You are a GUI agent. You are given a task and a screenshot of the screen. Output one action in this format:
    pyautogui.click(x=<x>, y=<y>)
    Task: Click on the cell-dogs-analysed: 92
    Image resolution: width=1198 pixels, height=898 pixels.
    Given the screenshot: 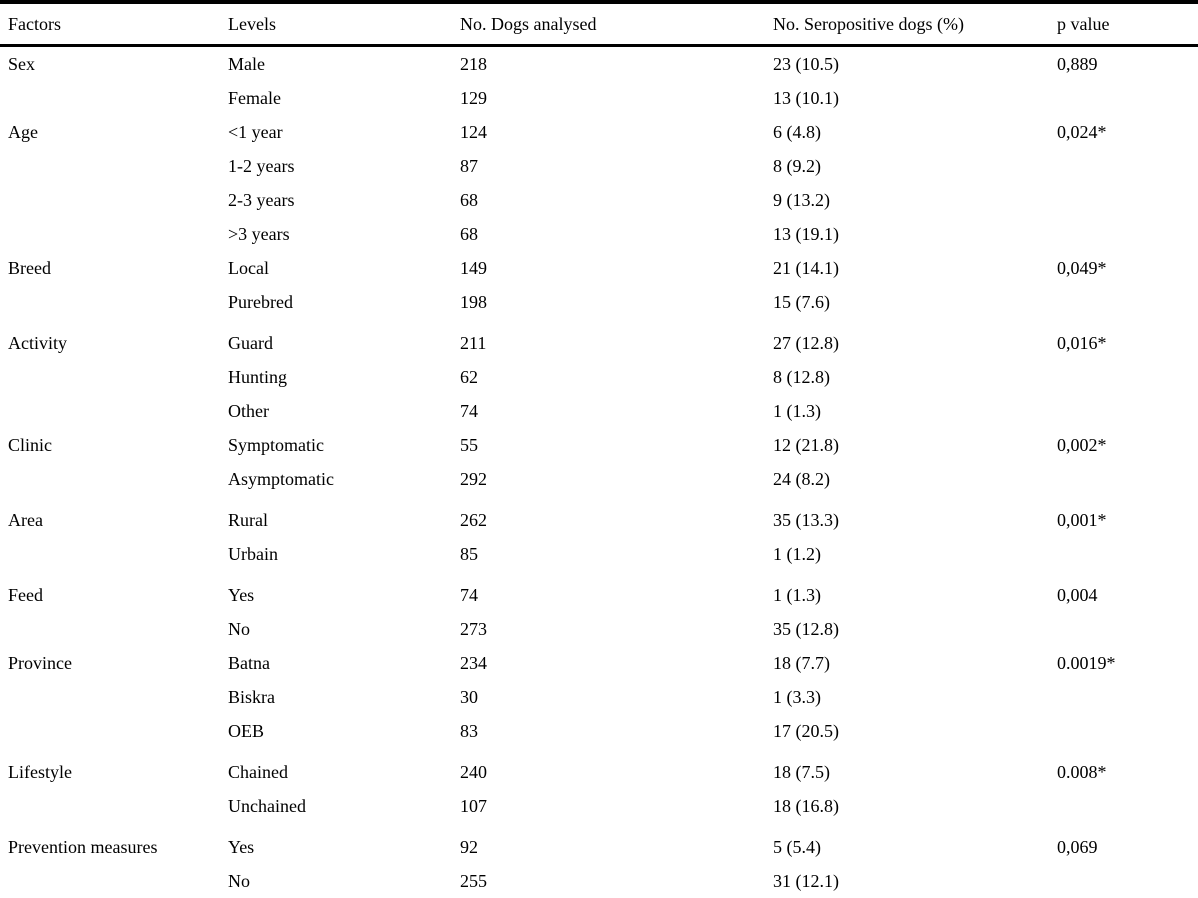 What is the action you would take?
    pyautogui.click(x=469, y=846)
    